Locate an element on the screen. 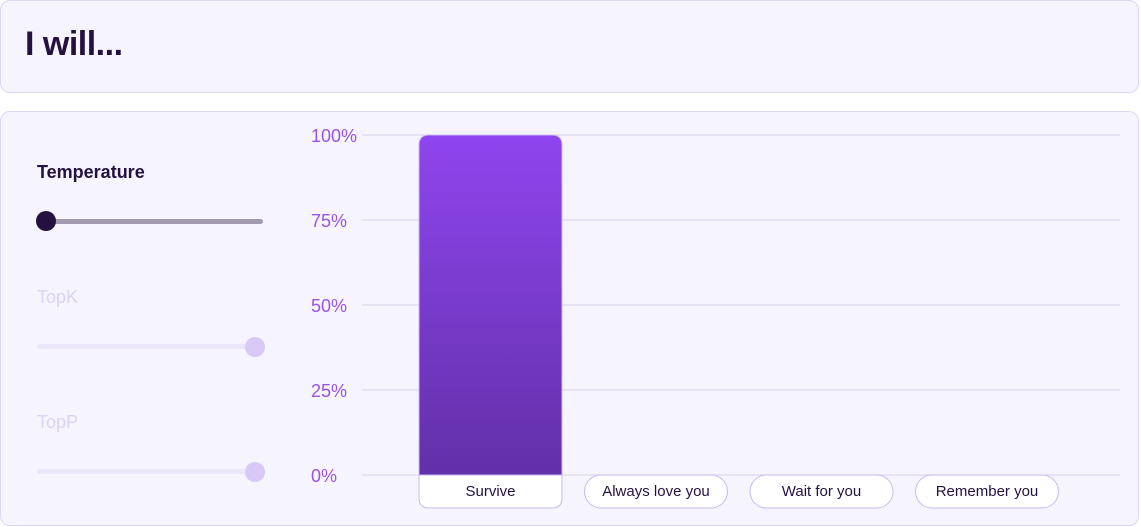 Image resolution: width=1141 pixels, height=527 pixels. category-label-survive: Survive is located at coordinates (490, 491).